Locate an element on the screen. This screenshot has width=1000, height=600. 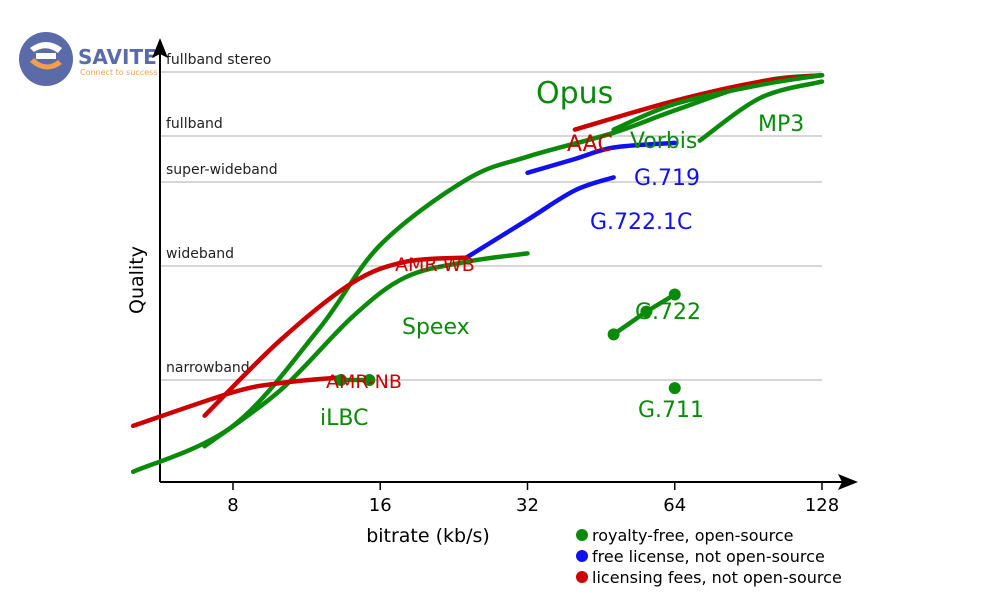
legend-entry-blue: free license, not open-source is located at coordinates (708, 556).